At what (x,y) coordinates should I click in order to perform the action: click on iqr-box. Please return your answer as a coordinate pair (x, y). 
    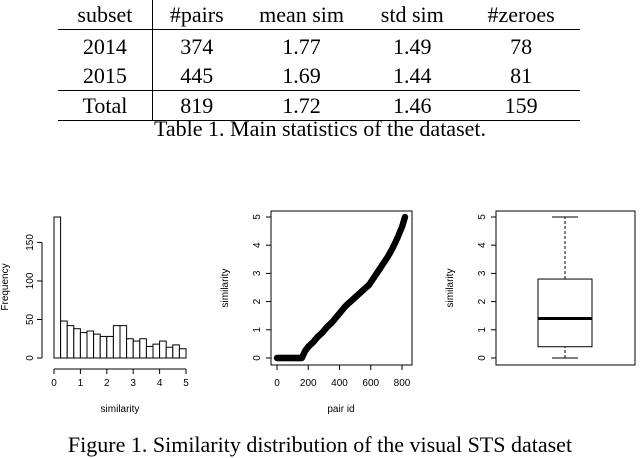
    Looking at the image, I should click on (565, 313).